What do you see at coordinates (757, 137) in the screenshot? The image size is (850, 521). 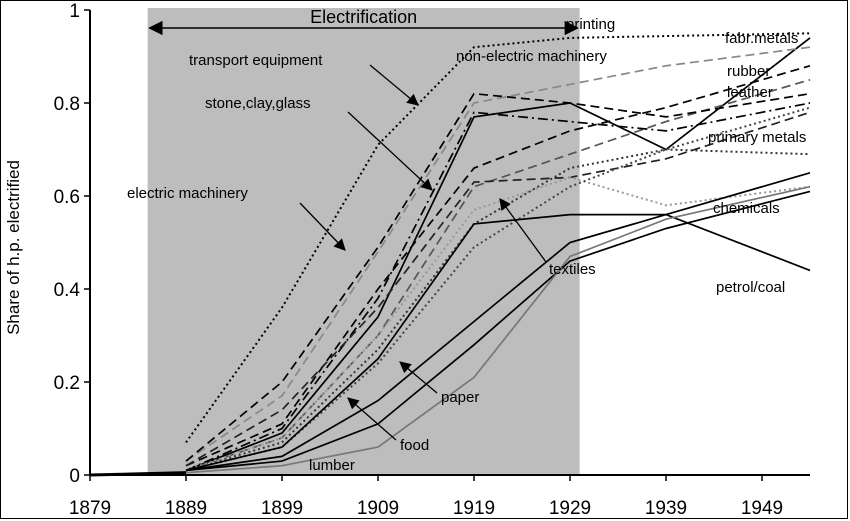 I see `series-label-primary-metals: primary metals` at bounding box center [757, 137].